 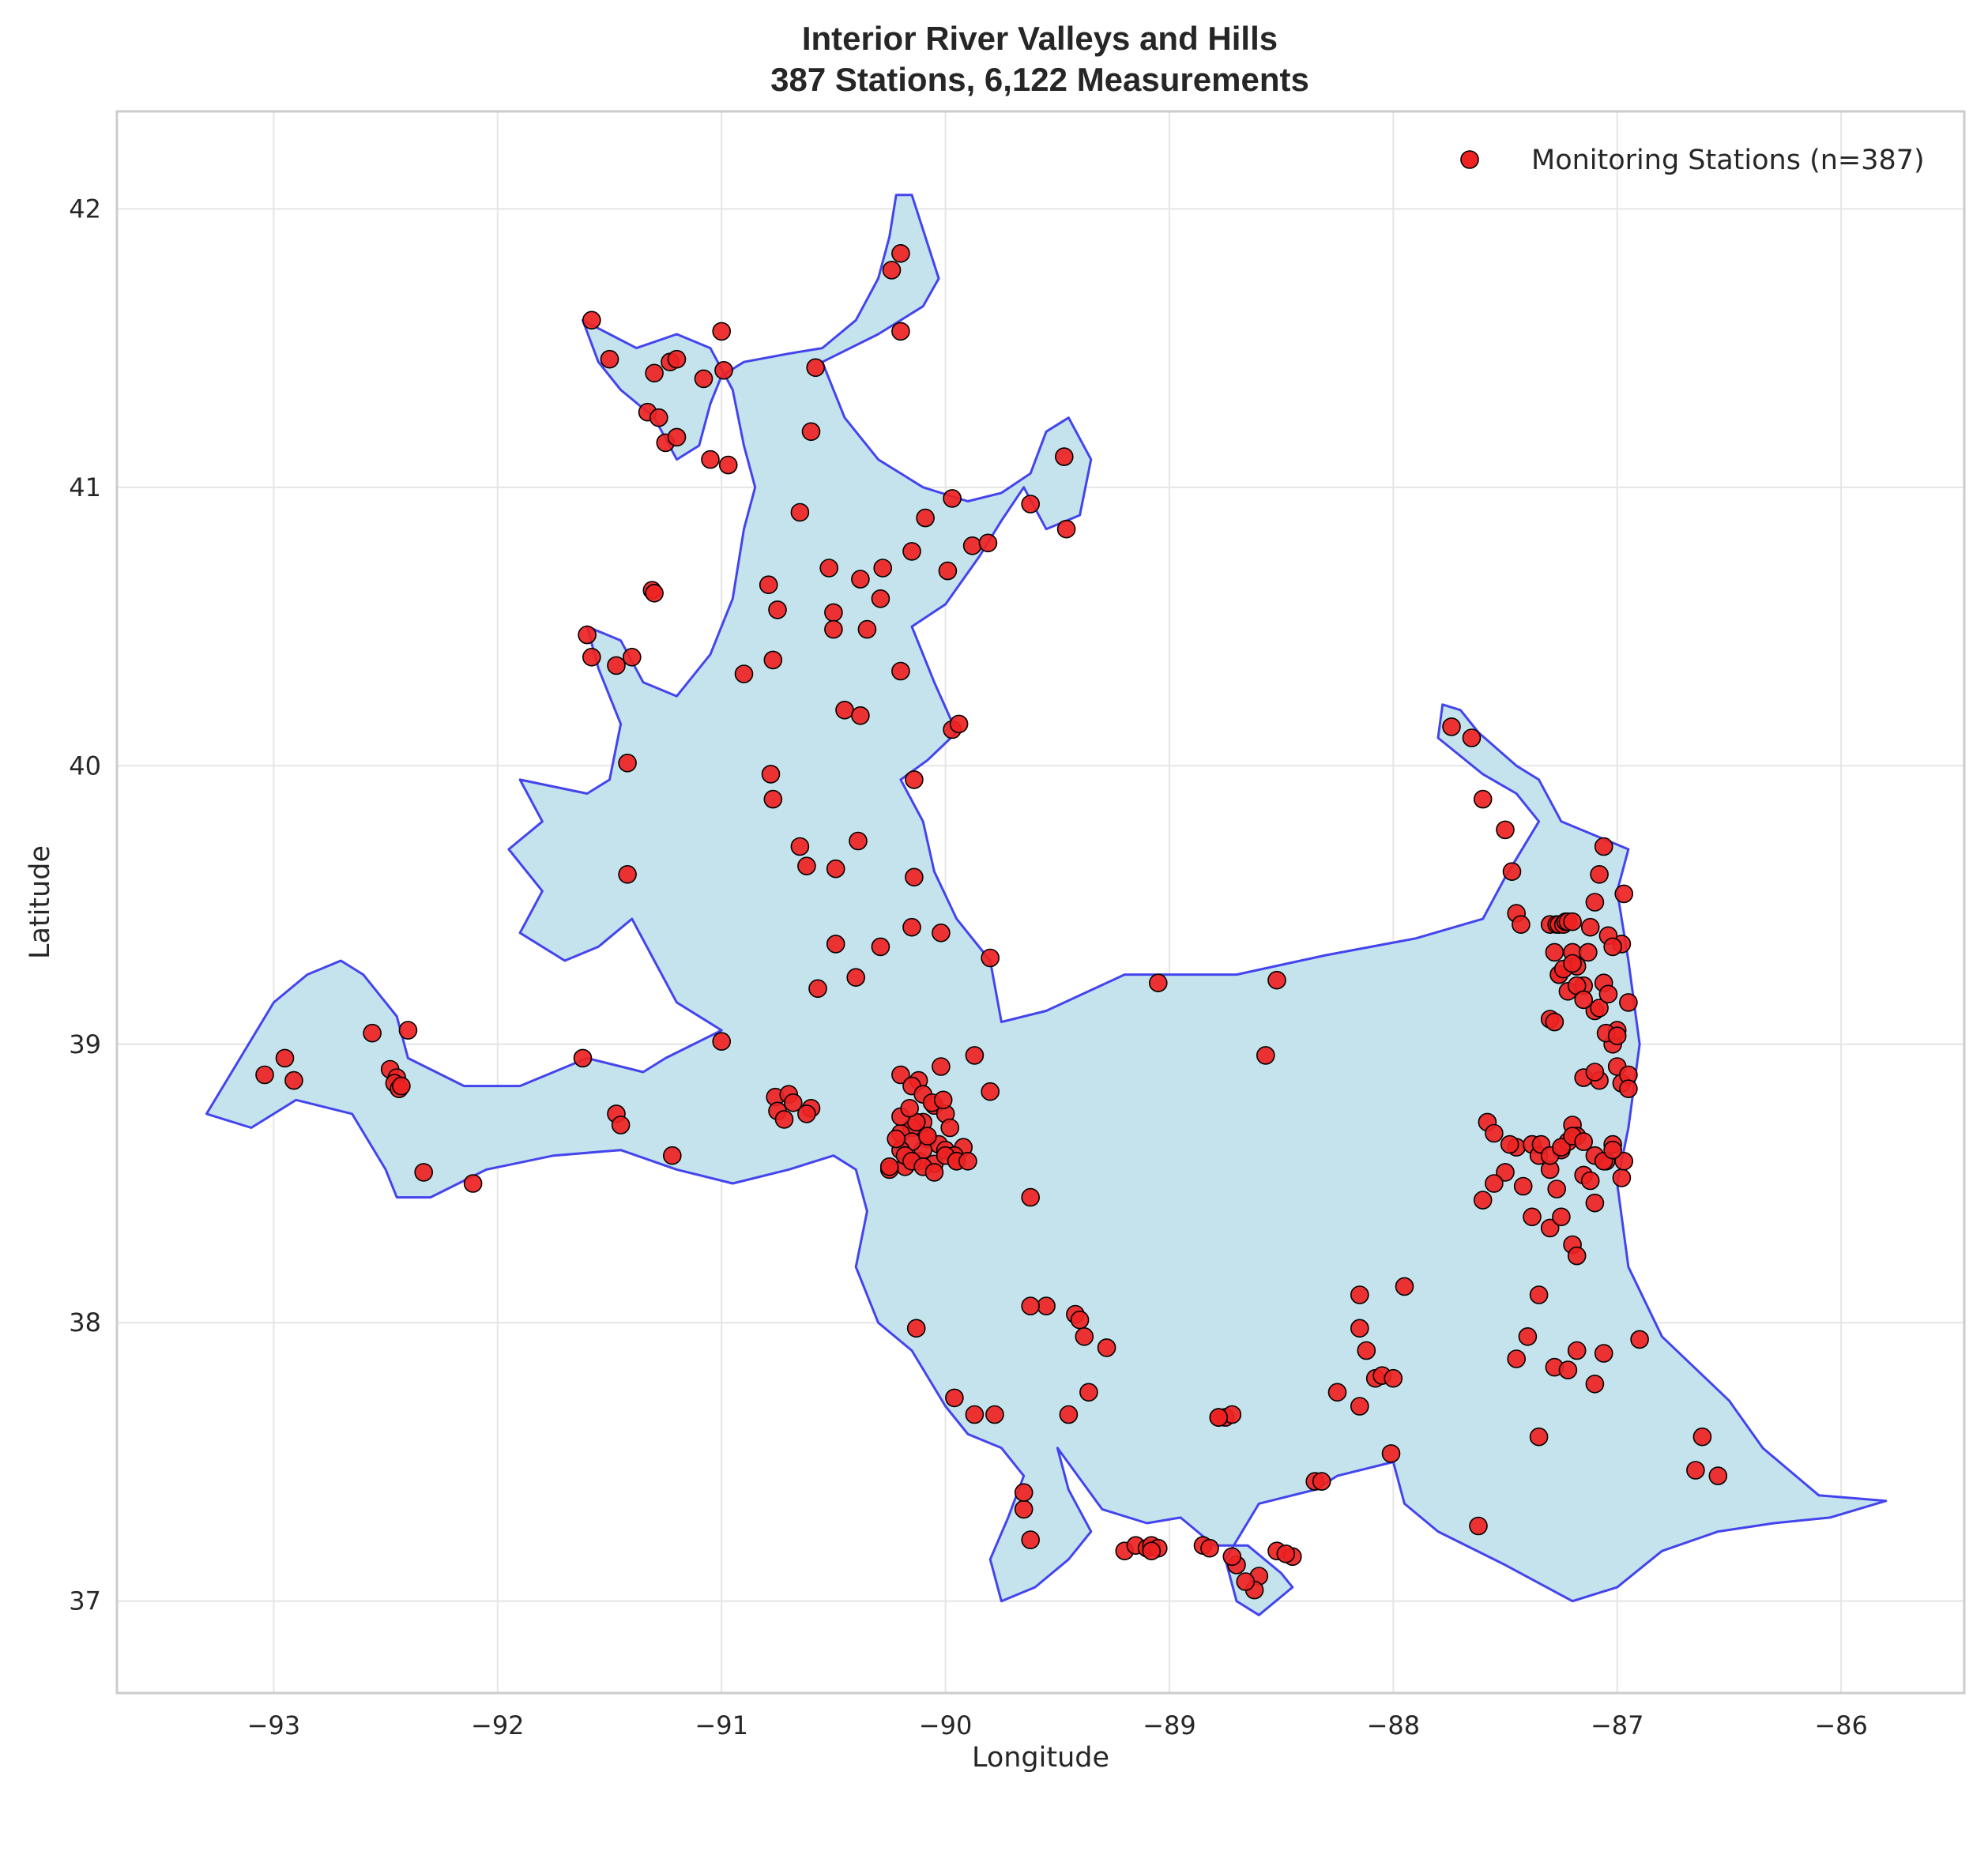 What do you see at coordinates (946, 1725) in the screenshot?
I see `x-tick-label: −90` at bounding box center [946, 1725].